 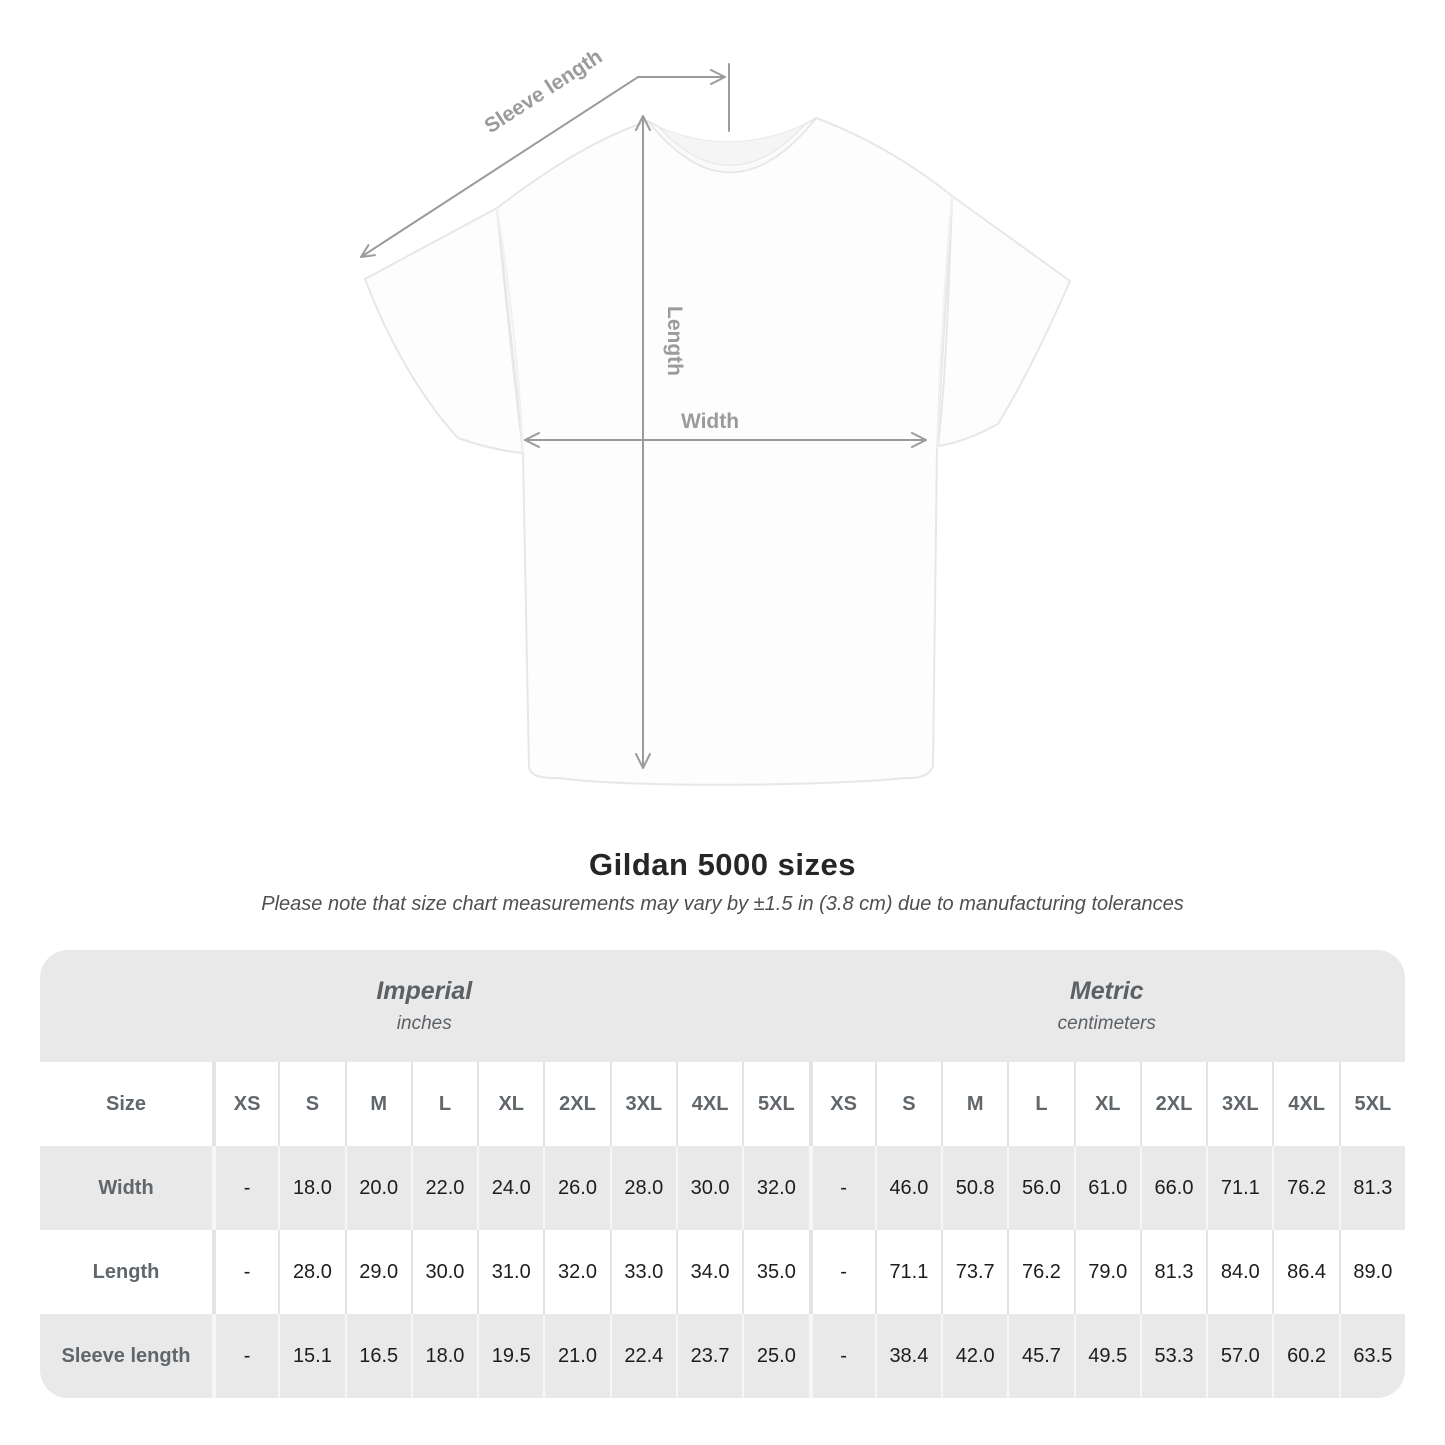 I want to click on table-cell: 16.5, so click(x=377, y=1356).